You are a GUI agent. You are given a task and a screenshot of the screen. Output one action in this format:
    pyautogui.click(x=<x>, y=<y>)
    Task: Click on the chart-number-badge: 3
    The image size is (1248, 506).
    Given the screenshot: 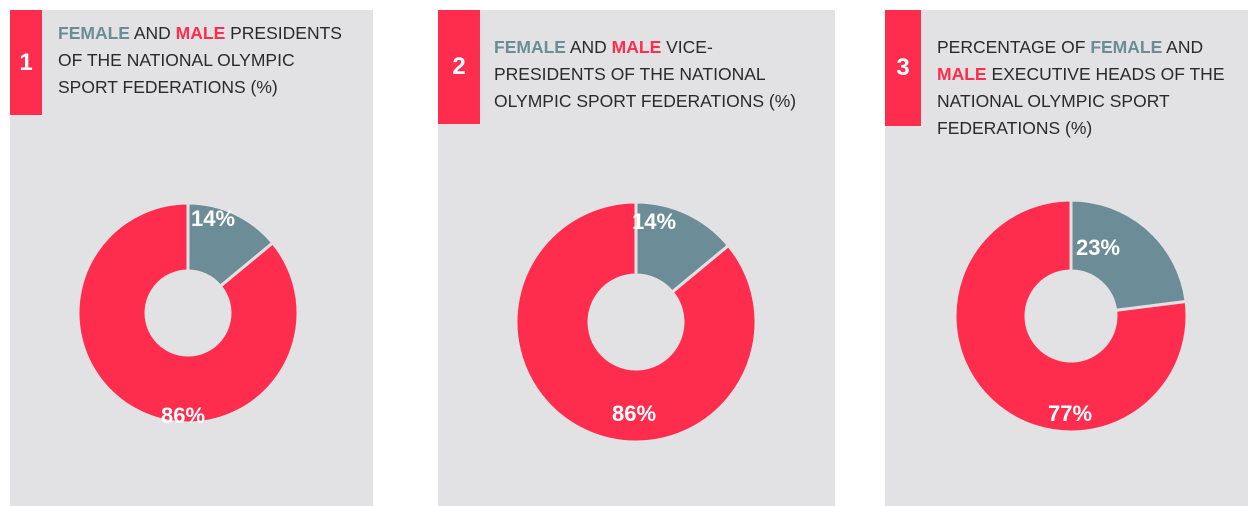 What is the action you would take?
    pyautogui.click(x=903, y=68)
    